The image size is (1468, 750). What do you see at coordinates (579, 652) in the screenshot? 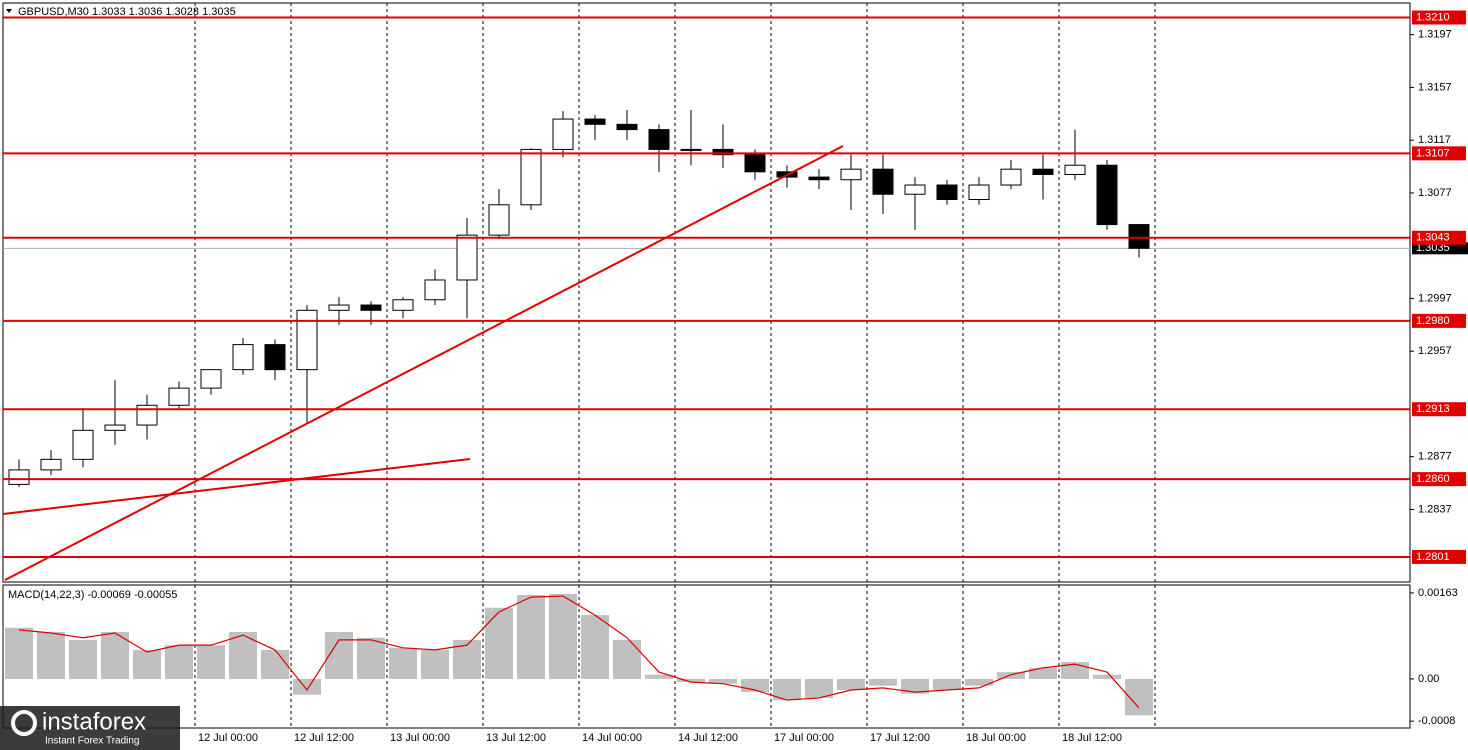
I see `signal-line` at bounding box center [579, 652].